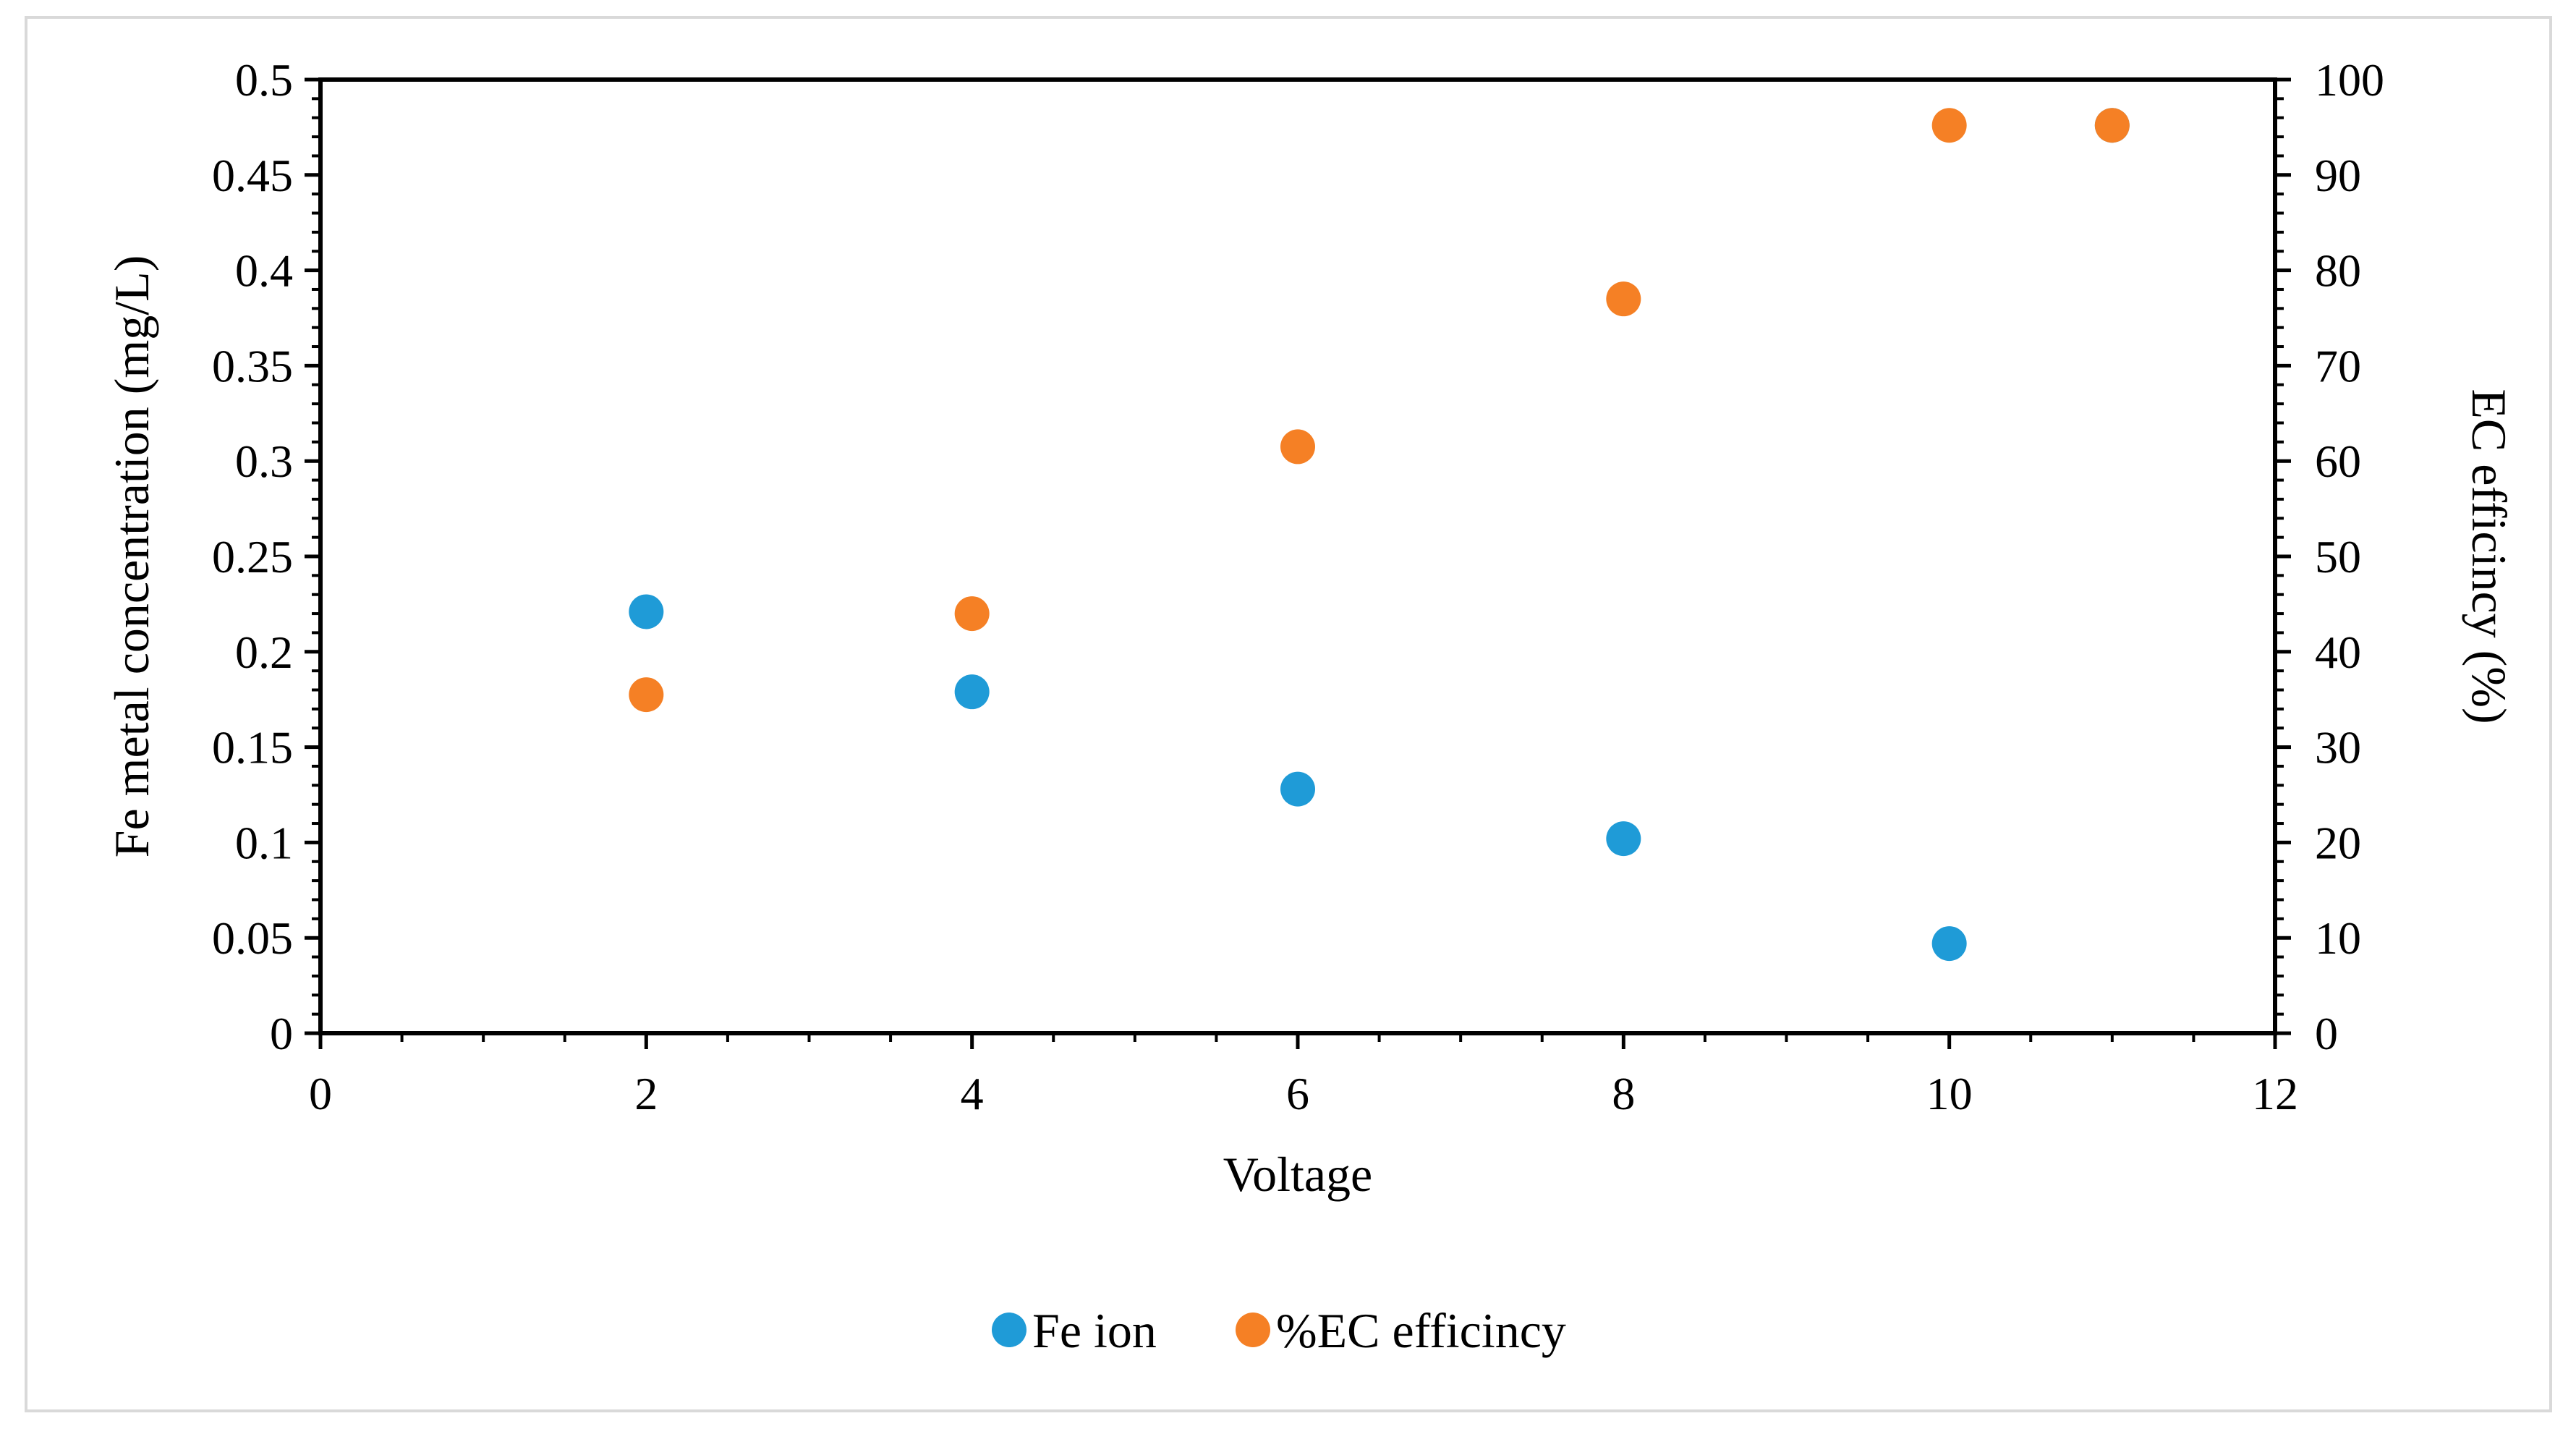 This screenshot has height=1429, width=2576. I want to click on y2-axis-tick-label: 80, so click(2338, 271).